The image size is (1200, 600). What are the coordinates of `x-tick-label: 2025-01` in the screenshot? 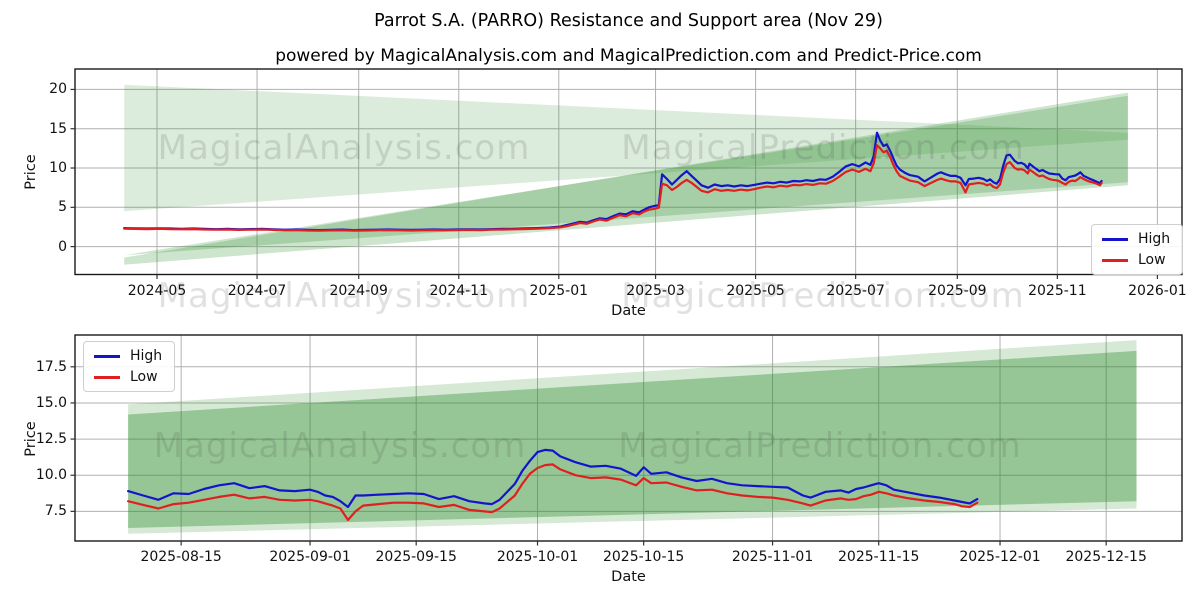 It's located at (559, 291).